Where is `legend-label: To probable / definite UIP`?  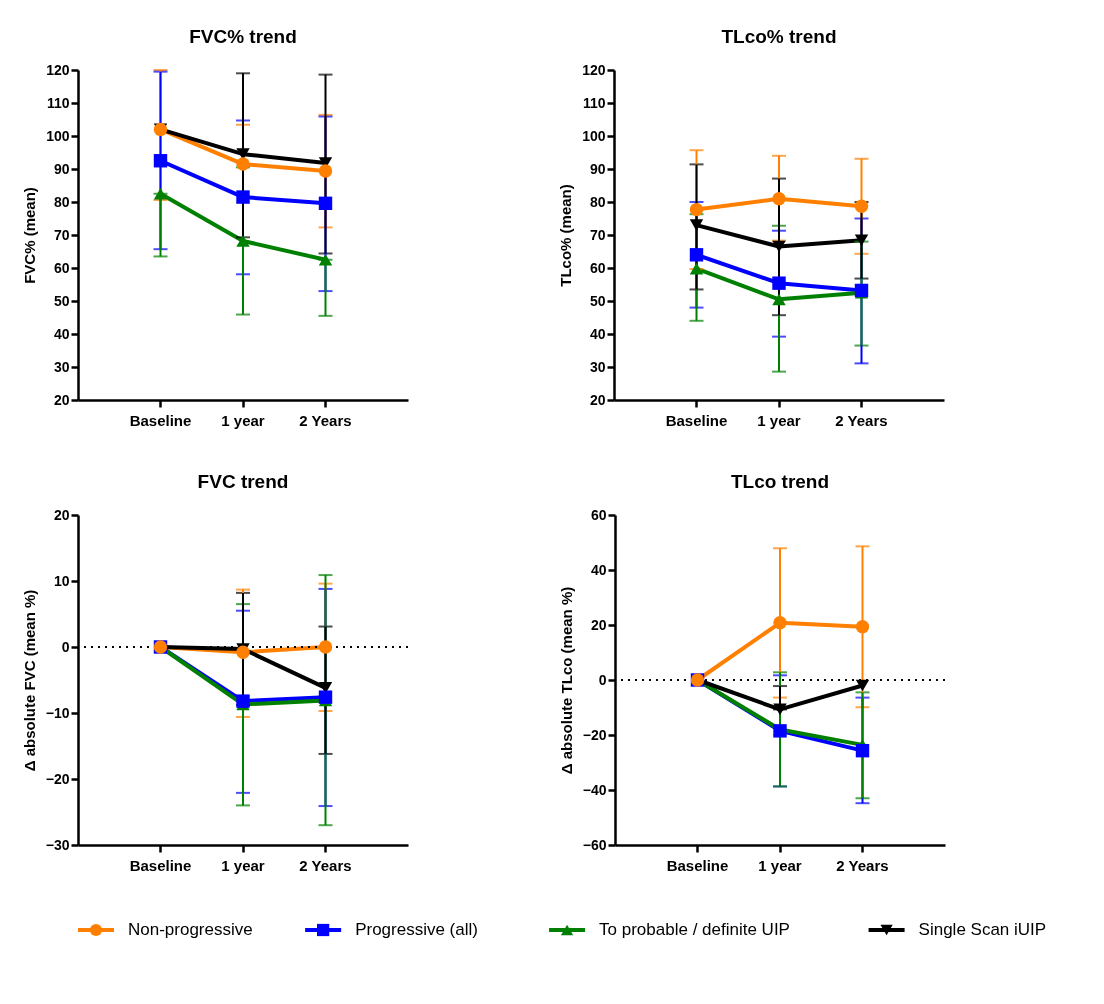
legend-label: To probable / definite UIP is located at coordinates (694, 929).